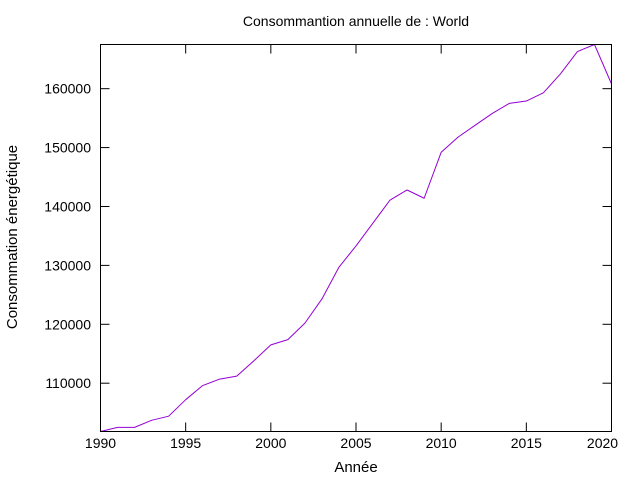 Image resolution: width=640 pixels, height=480 pixels. I want to click on x-tick-label: 2020, so click(602, 443).